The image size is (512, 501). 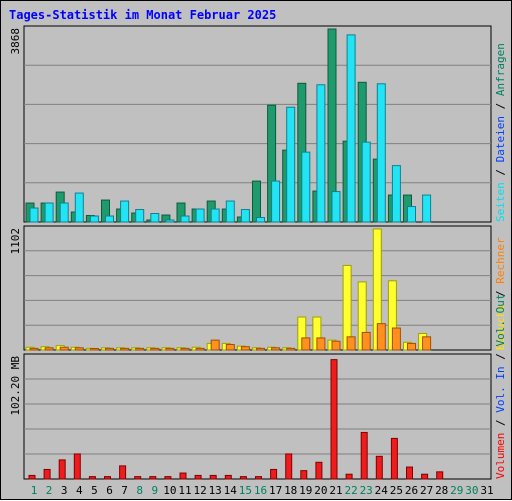 I want to click on x-tick-label: 19, so click(x=305, y=490).